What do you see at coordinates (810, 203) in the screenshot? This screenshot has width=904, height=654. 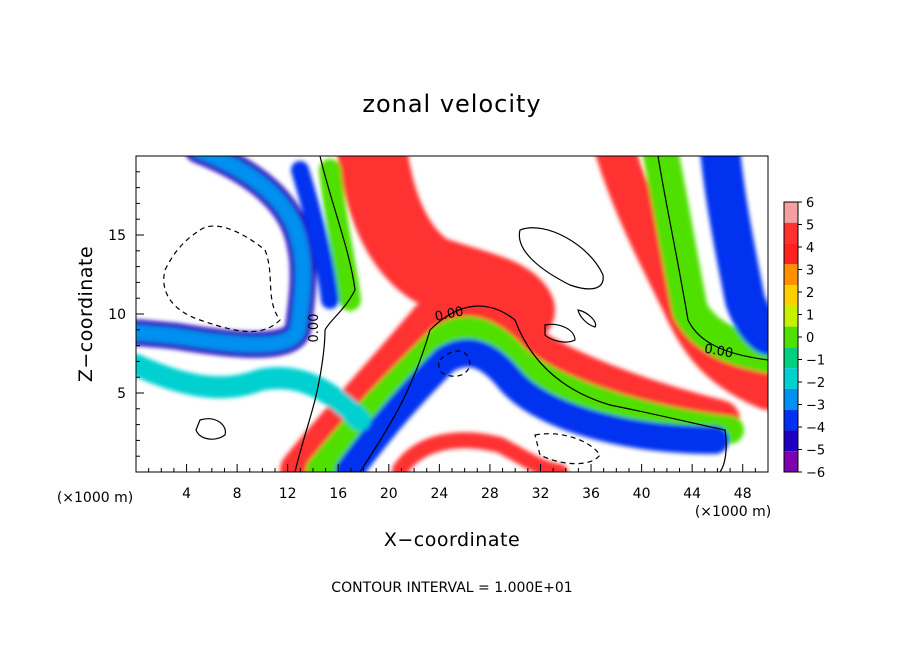 I see `colorbar-label: 6` at bounding box center [810, 203].